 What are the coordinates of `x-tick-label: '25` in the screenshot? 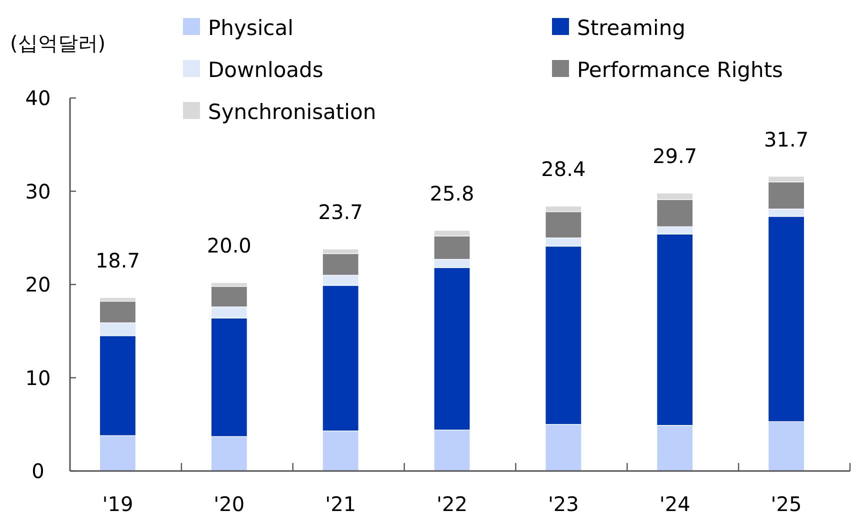 It's located at (786, 504).